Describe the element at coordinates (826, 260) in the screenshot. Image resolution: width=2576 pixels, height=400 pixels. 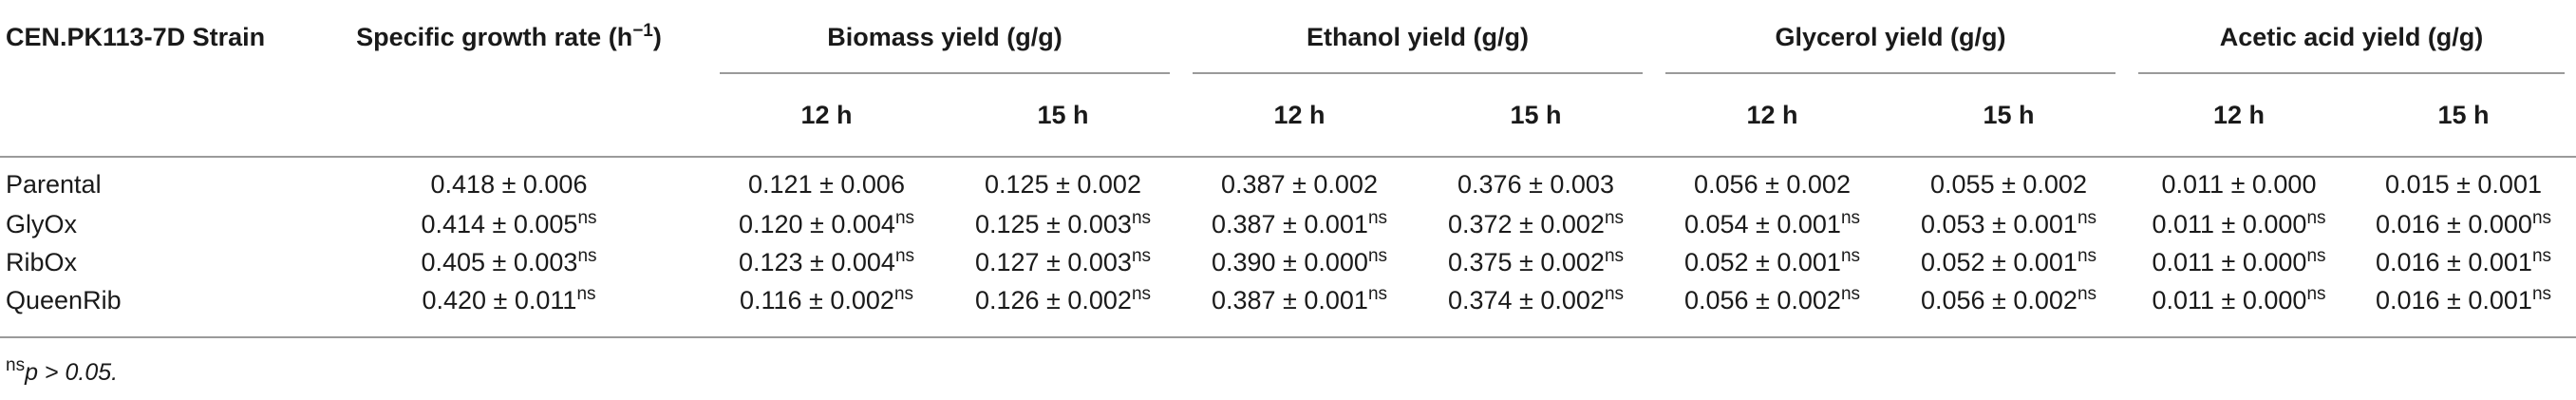
I see `value-cell: 0.123 ± 0.004ns` at that location.